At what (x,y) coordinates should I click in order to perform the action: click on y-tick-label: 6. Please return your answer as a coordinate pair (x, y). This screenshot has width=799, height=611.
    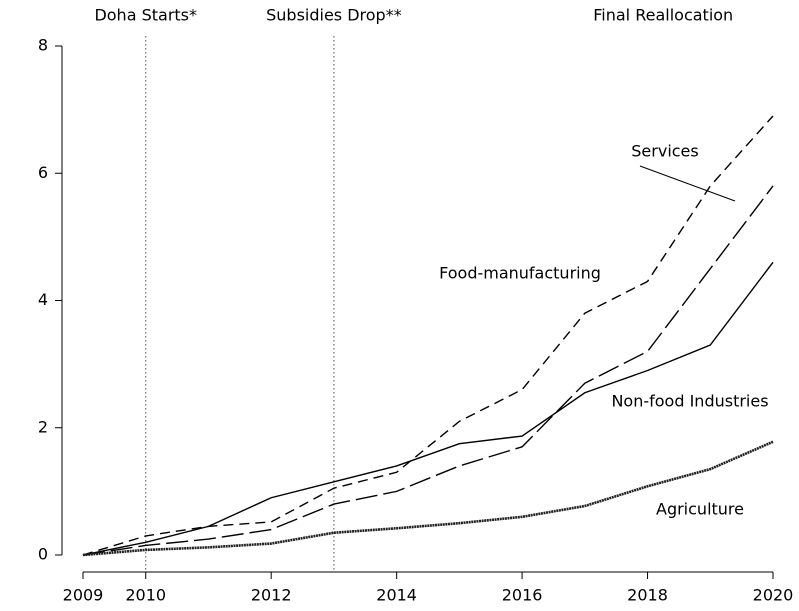
    Looking at the image, I should click on (43, 172).